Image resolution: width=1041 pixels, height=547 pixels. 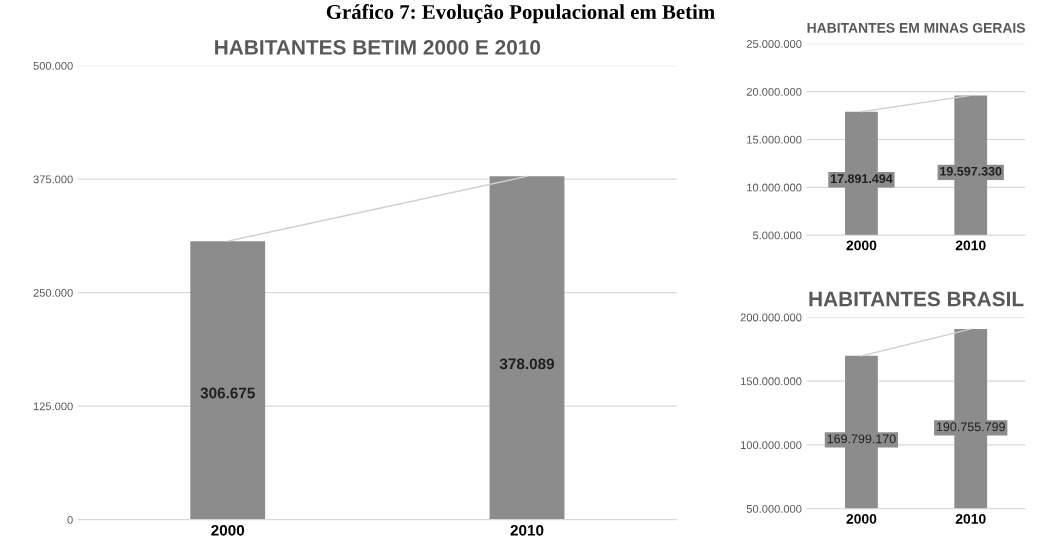 I want to click on text: Gráfico 7: Evolução Populacional em Betim, so click(x=520, y=14).